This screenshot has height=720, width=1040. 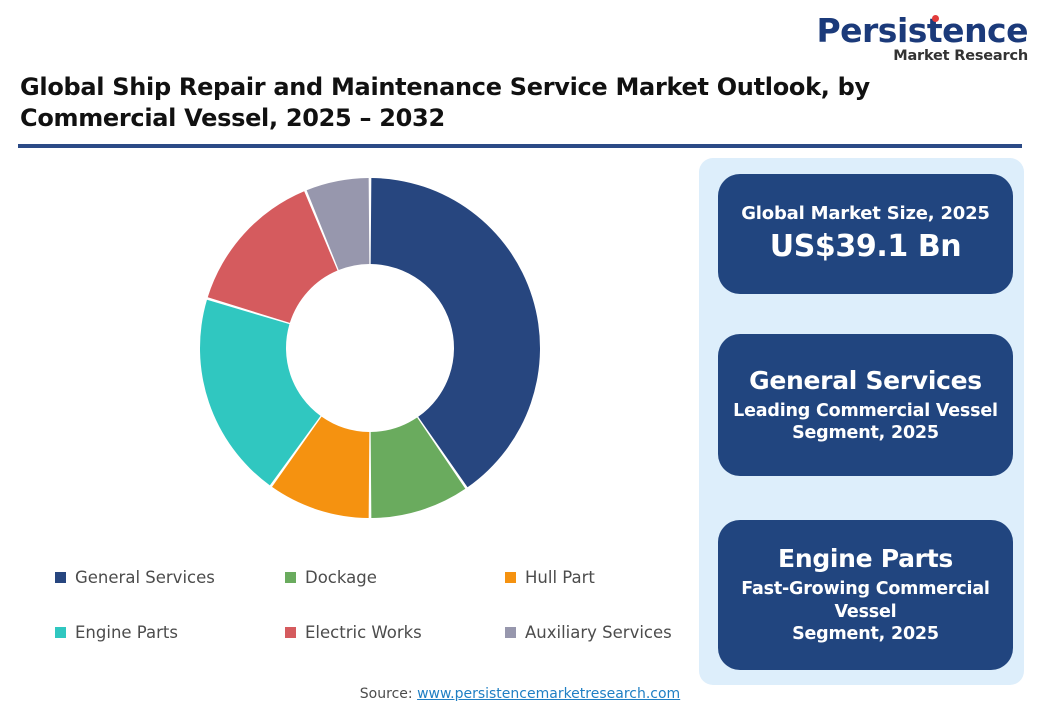 I want to click on legend-label-engine-parts: Engine Parts, so click(x=126, y=632).